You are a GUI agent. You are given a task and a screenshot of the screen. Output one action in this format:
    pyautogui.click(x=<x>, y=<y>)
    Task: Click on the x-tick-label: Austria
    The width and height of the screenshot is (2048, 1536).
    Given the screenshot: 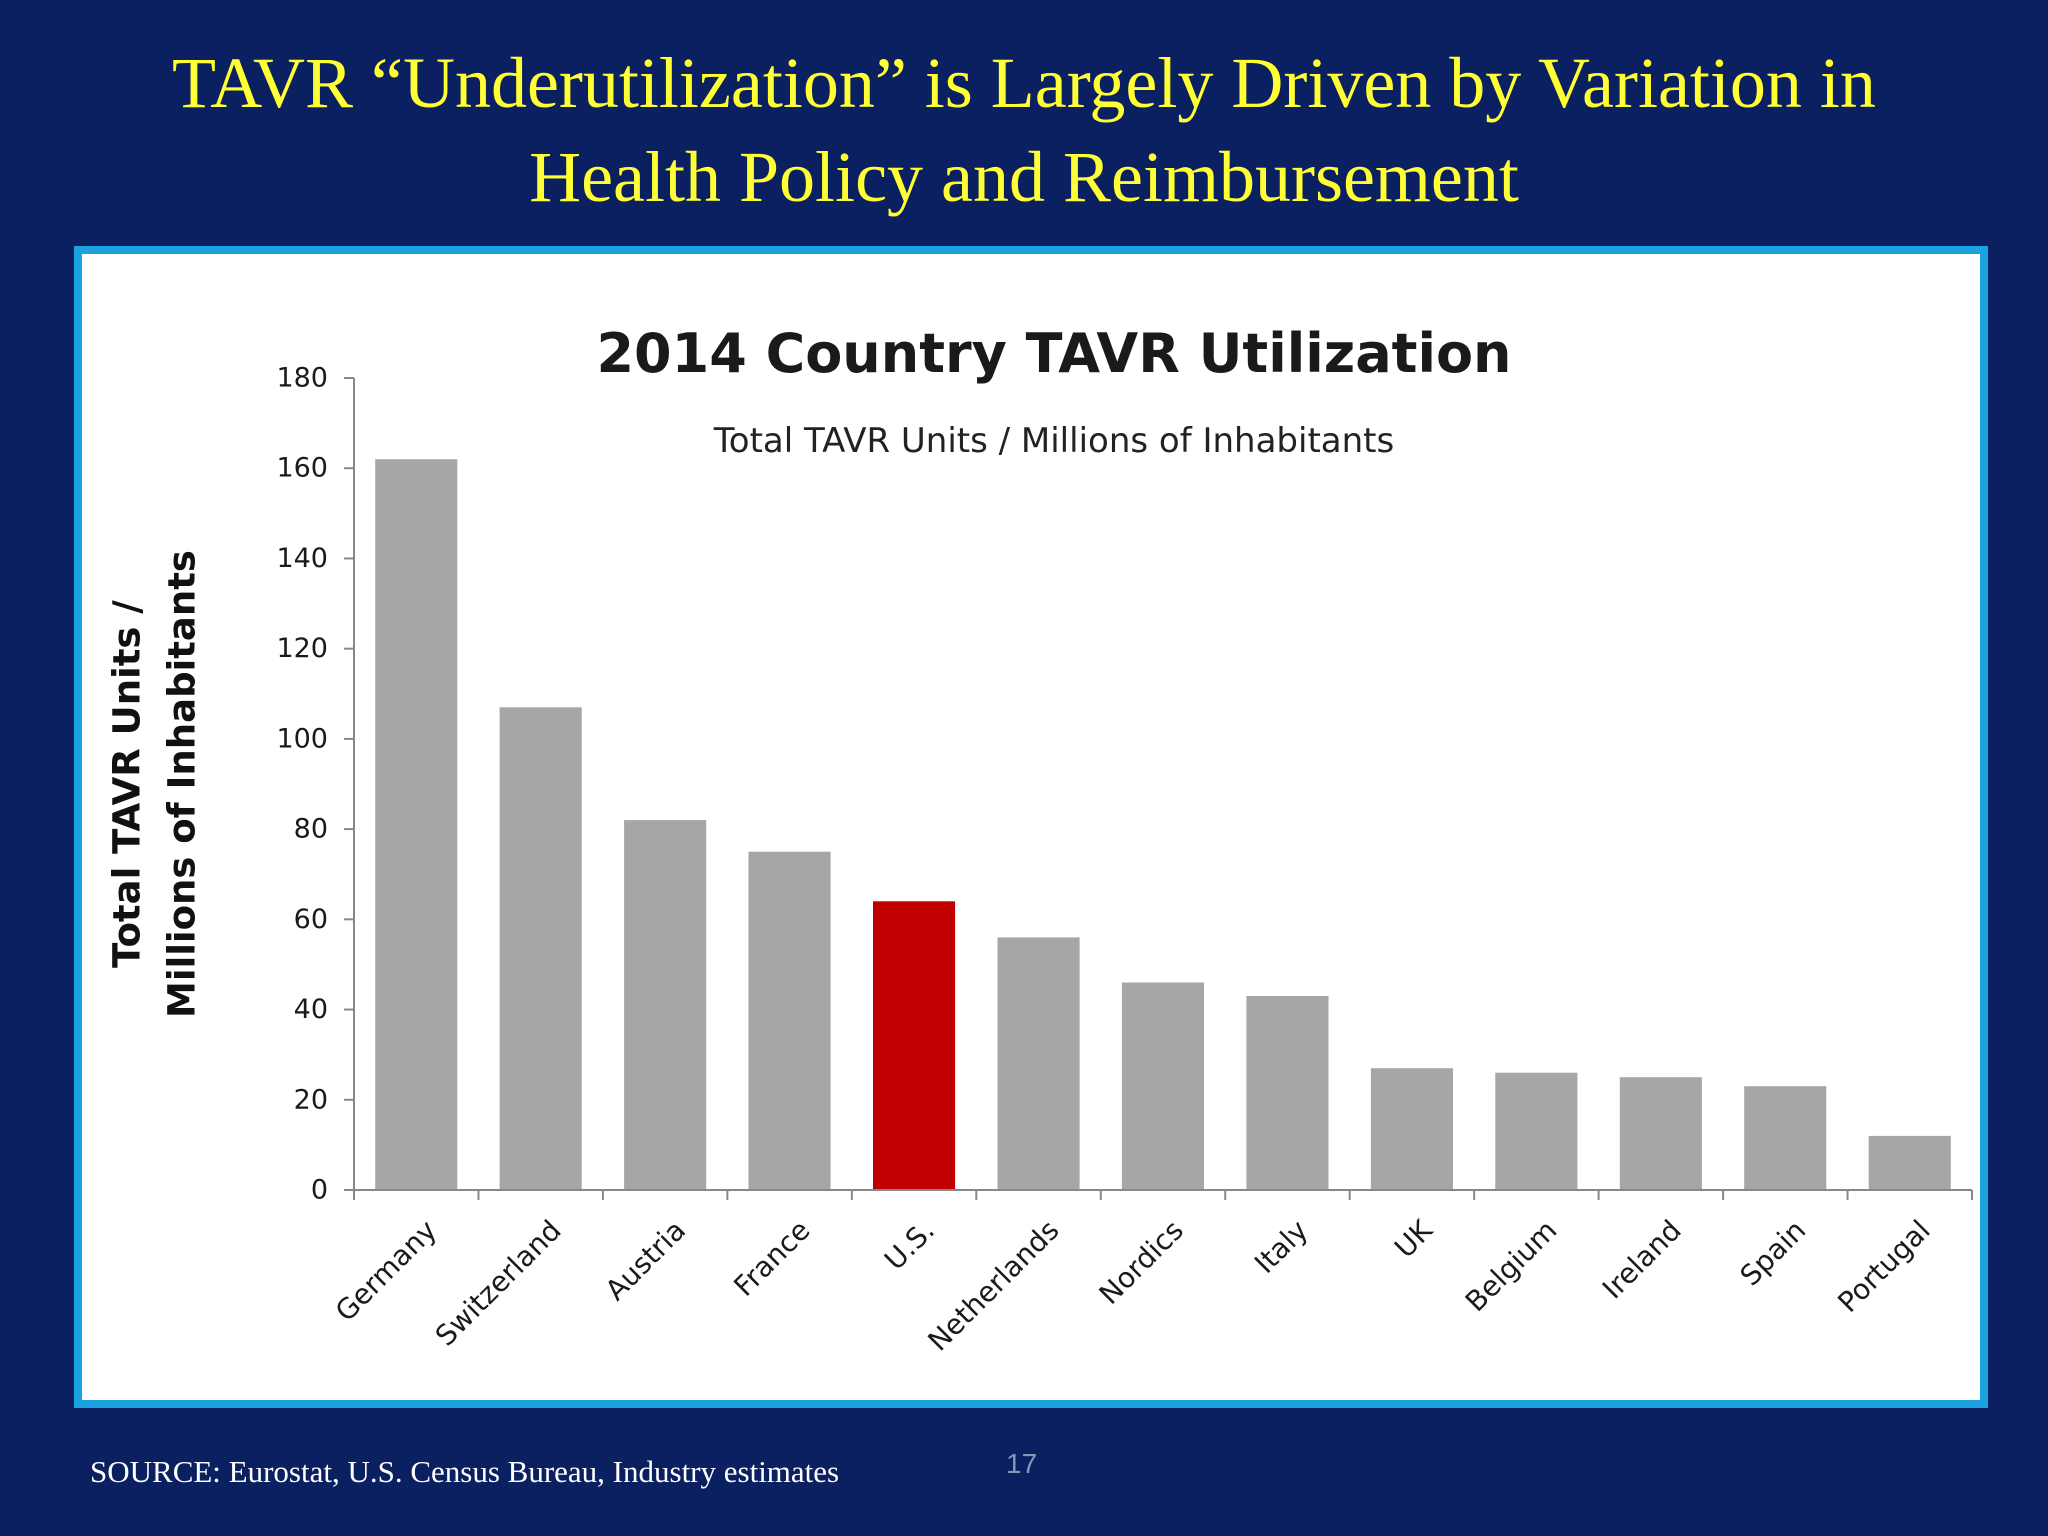 What is the action you would take?
    pyautogui.click(x=645, y=1260)
    